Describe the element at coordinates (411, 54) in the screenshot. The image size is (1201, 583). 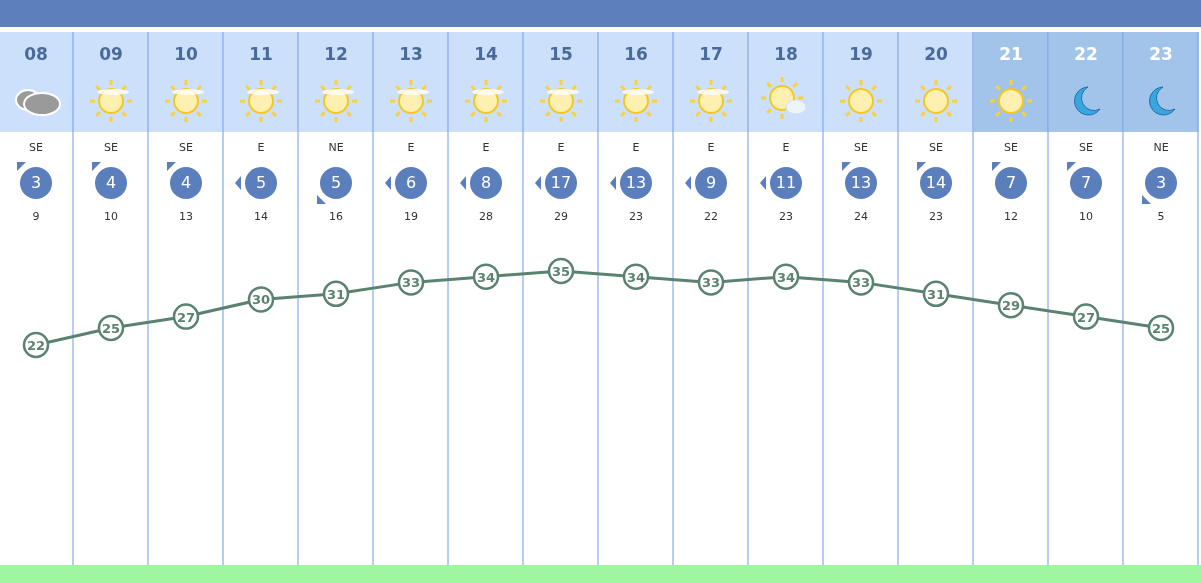
I see `x-tick-label: 13` at that location.